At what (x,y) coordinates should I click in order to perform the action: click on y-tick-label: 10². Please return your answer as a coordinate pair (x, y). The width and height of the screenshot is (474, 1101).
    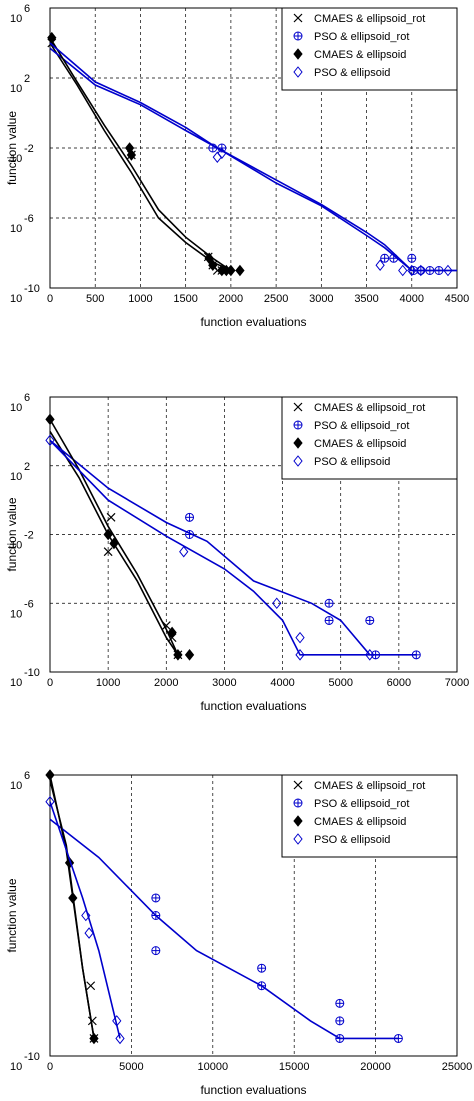
    Looking at the image, I should click on (20, 84).